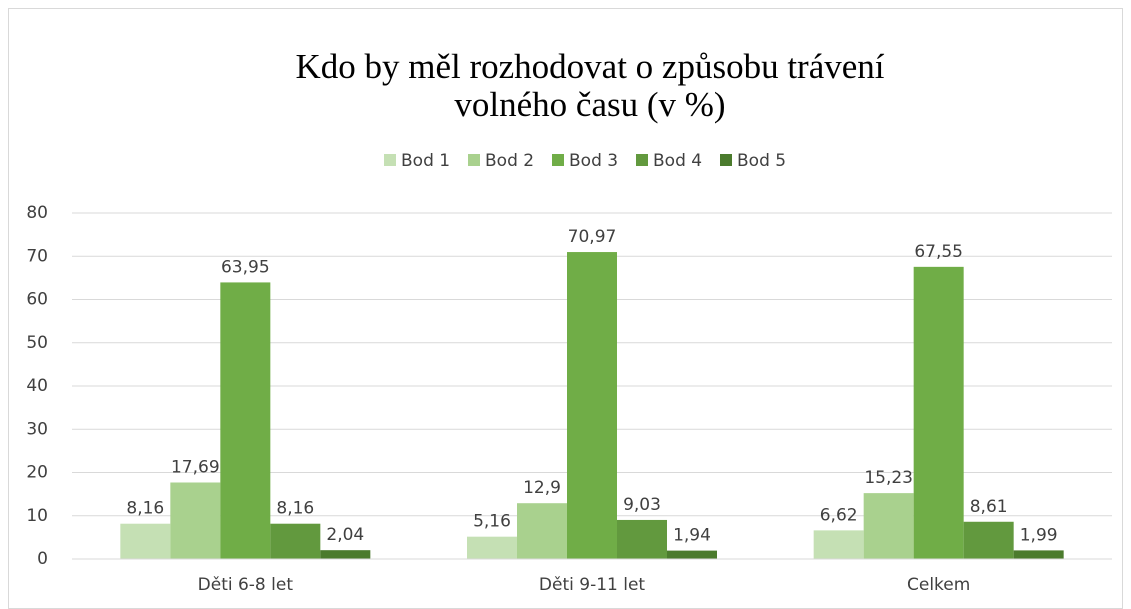 The height and width of the screenshot is (609, 1131). What do you see at coordinates (592, 585) in the screenshot?
I see `x-tick-label: Děti 9-11 let` at bounding box center [592, 585].